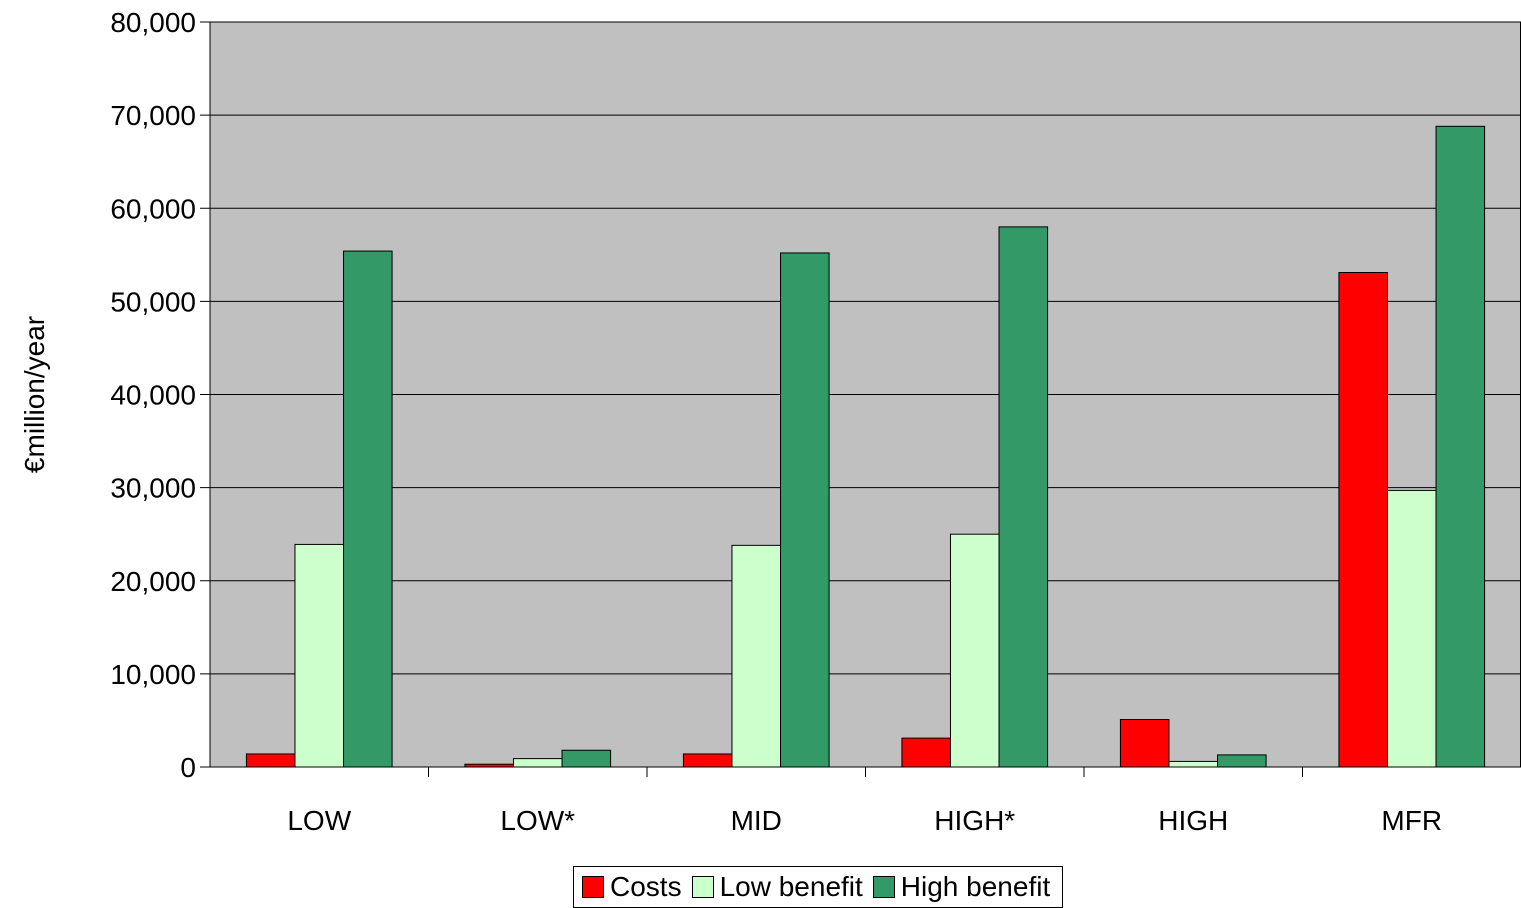  I want to click on y-tick-label: 0, so click(188, 767).